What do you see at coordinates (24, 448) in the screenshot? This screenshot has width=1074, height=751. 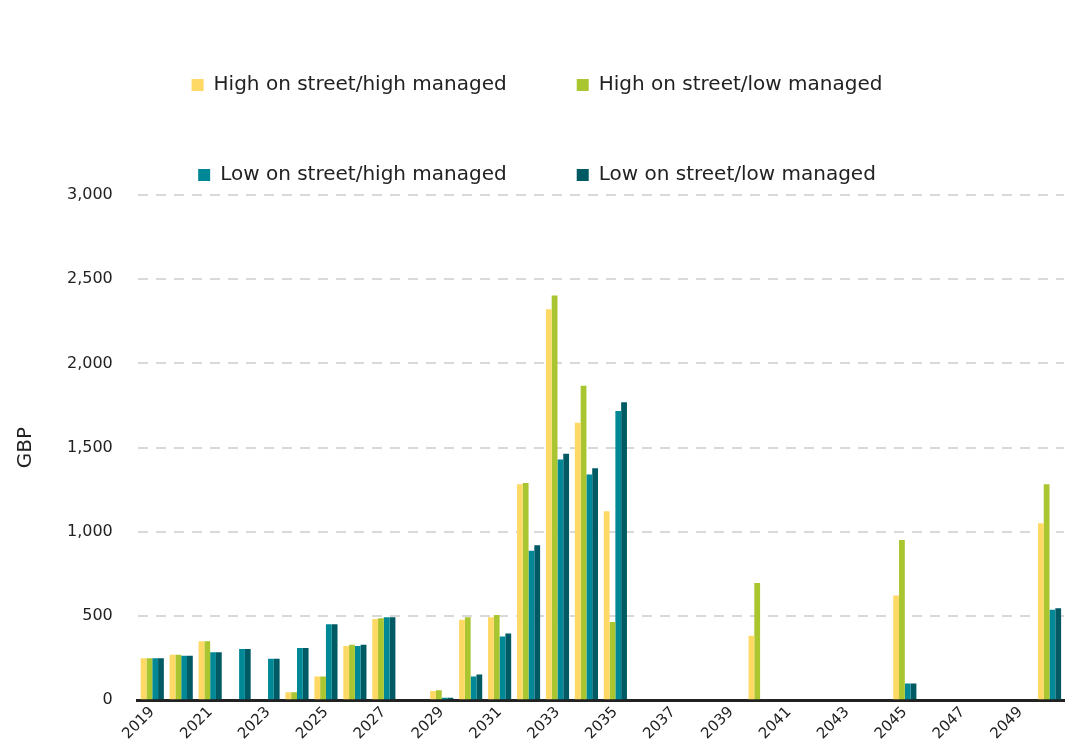 I see `y-axis-title: GBP` at bounding box center [24, 448].